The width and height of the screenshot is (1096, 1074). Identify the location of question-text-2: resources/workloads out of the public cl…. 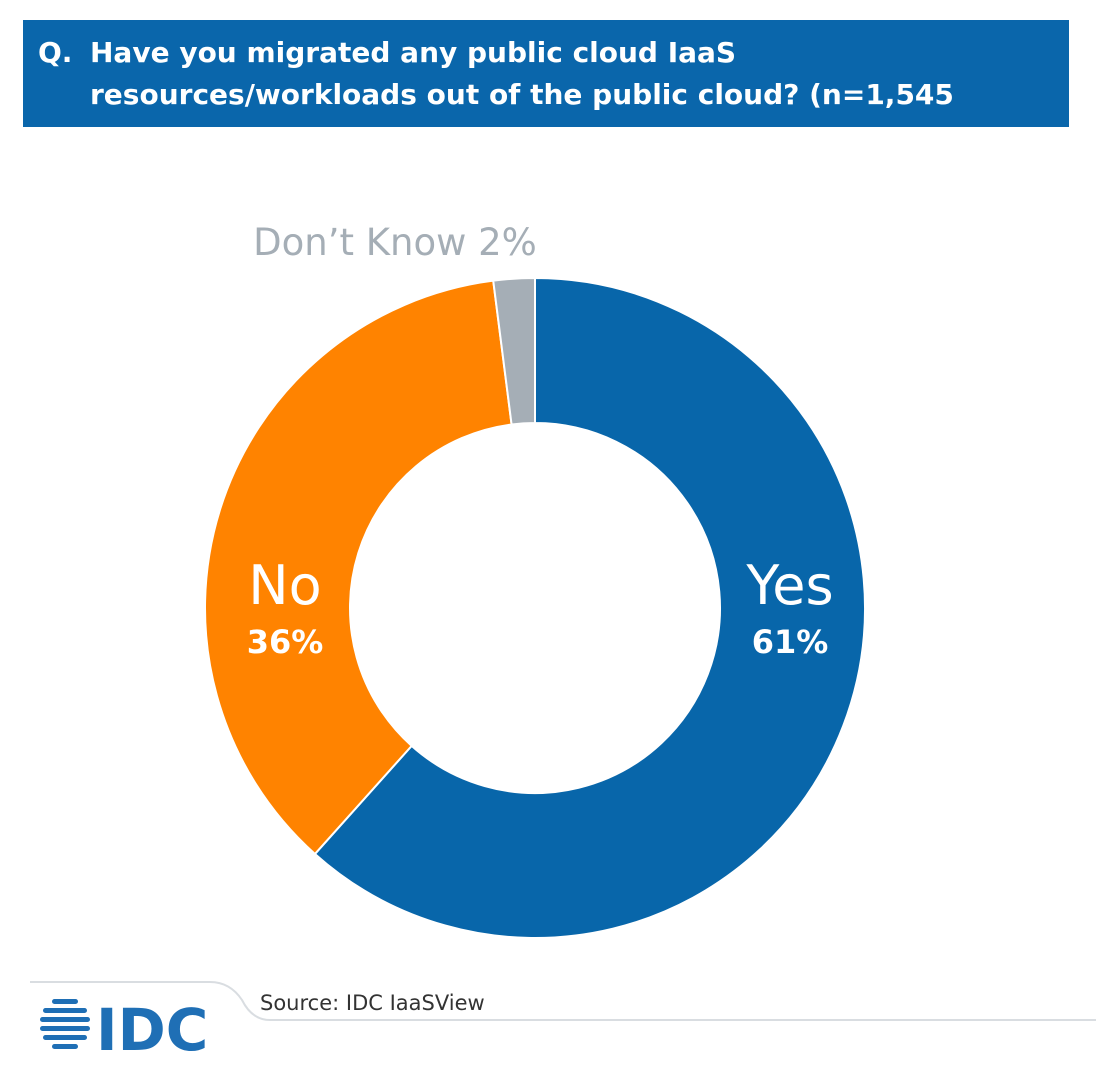
(522, 94).